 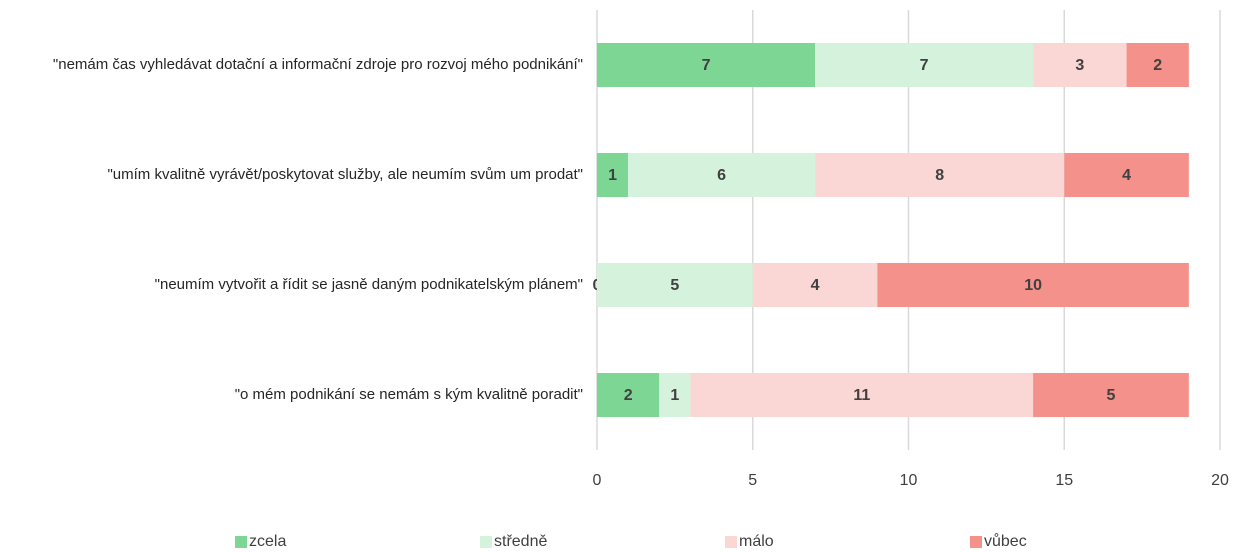 What do you see at coordinates (1220, 480) in the screenshot?
I see `x-tick-label: 20` at bounding box center [1220, 480].